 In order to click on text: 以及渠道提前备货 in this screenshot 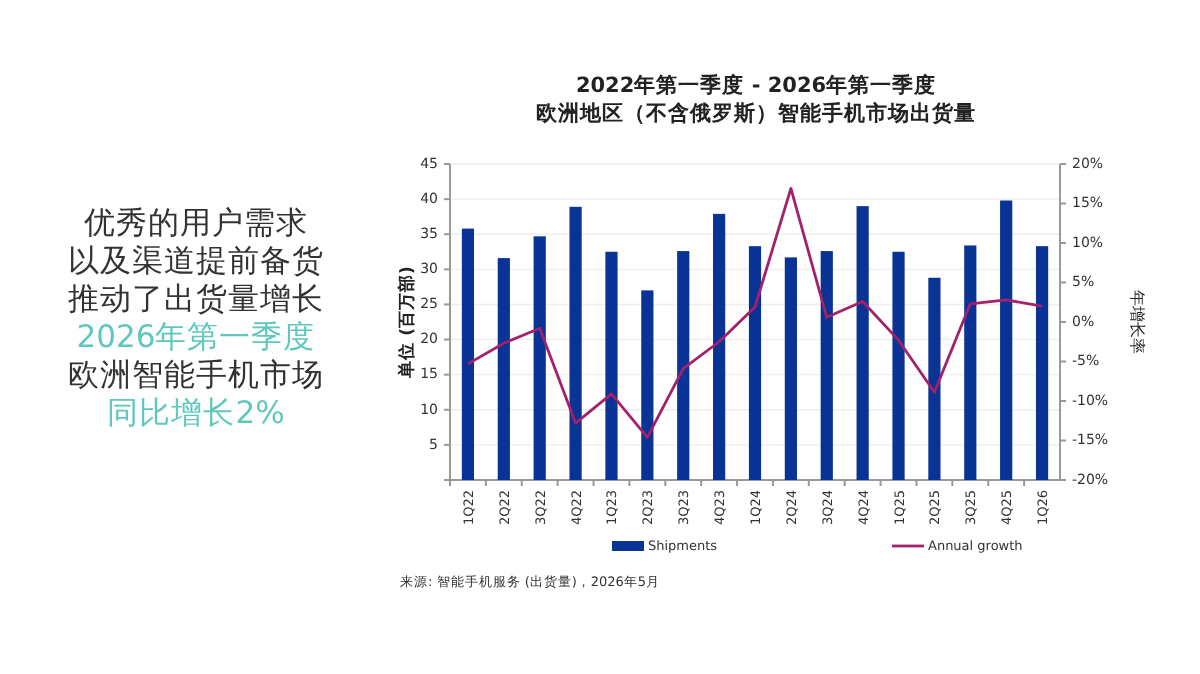, I will do `click(196, 261)`.